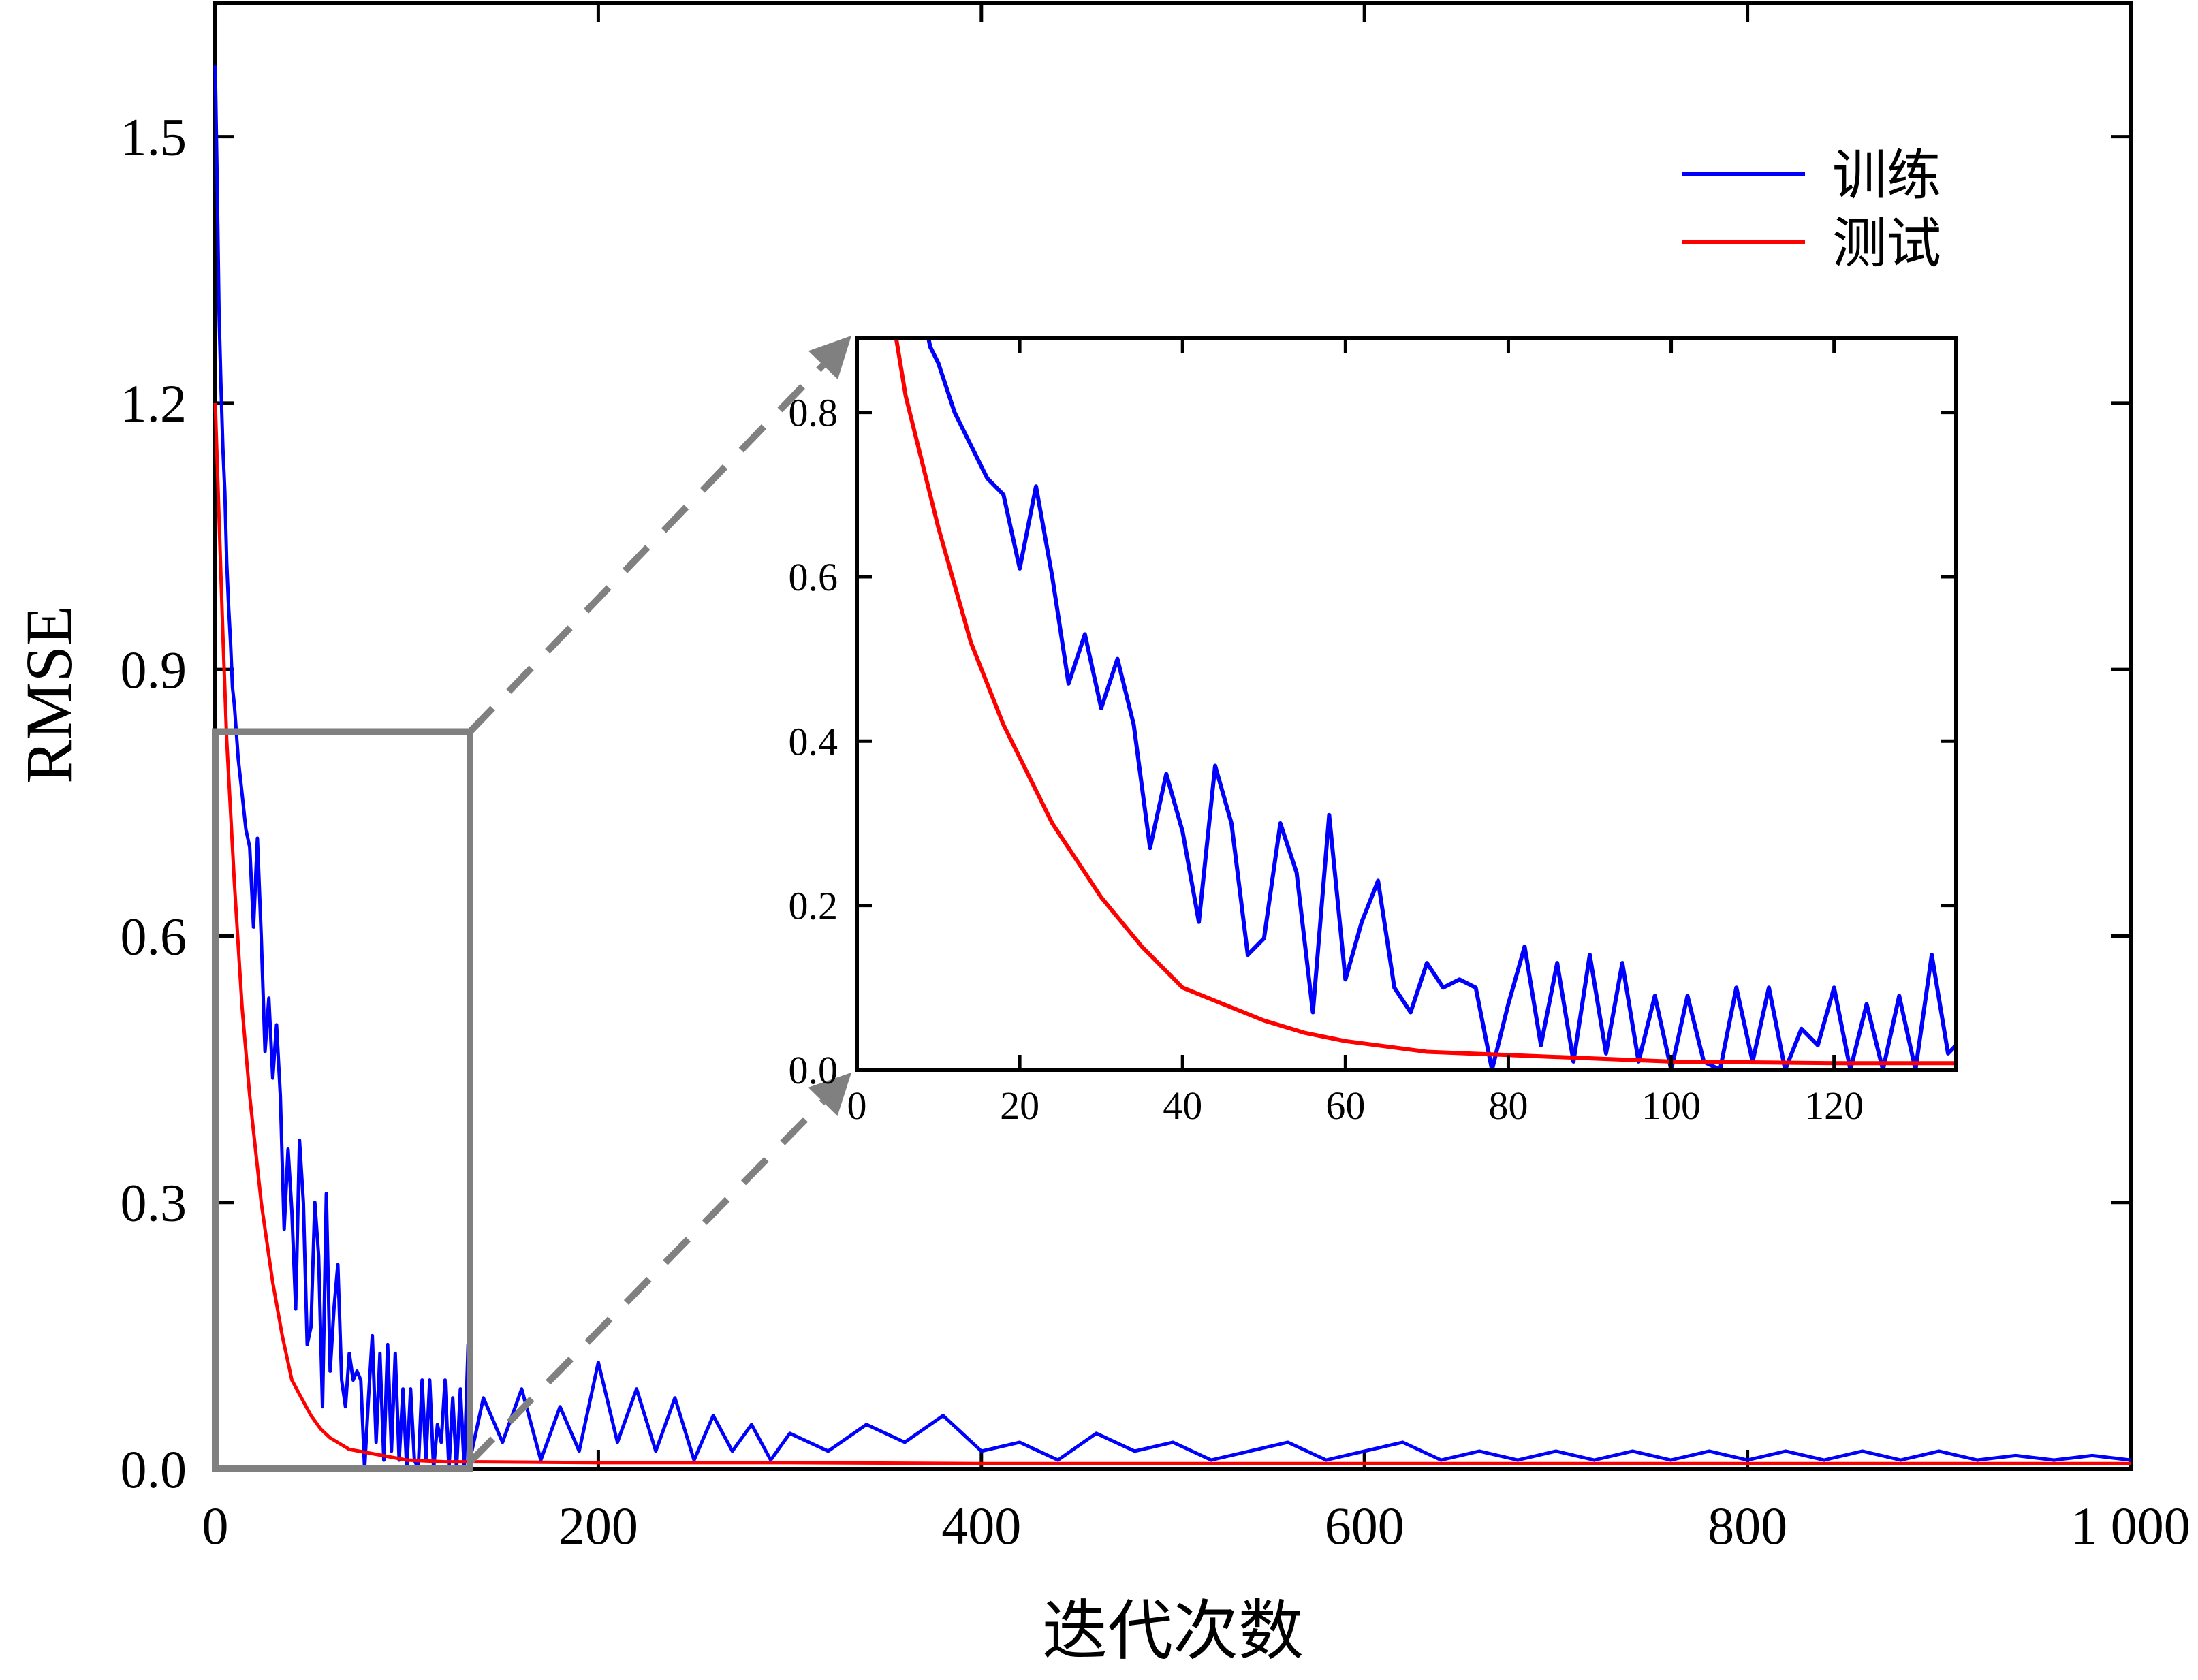 Image resolution: width=2198 pixels, height=1680 pixels. I want to click on inset-x-tick-label: 20, so click(1019, 1105).